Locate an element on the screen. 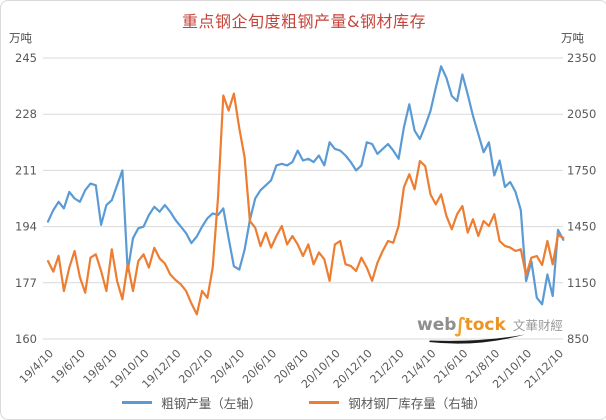 This screenshot has width=606, height=420. x-axis-tick-label: 20/4/10 is located at coordinates (227, 366).